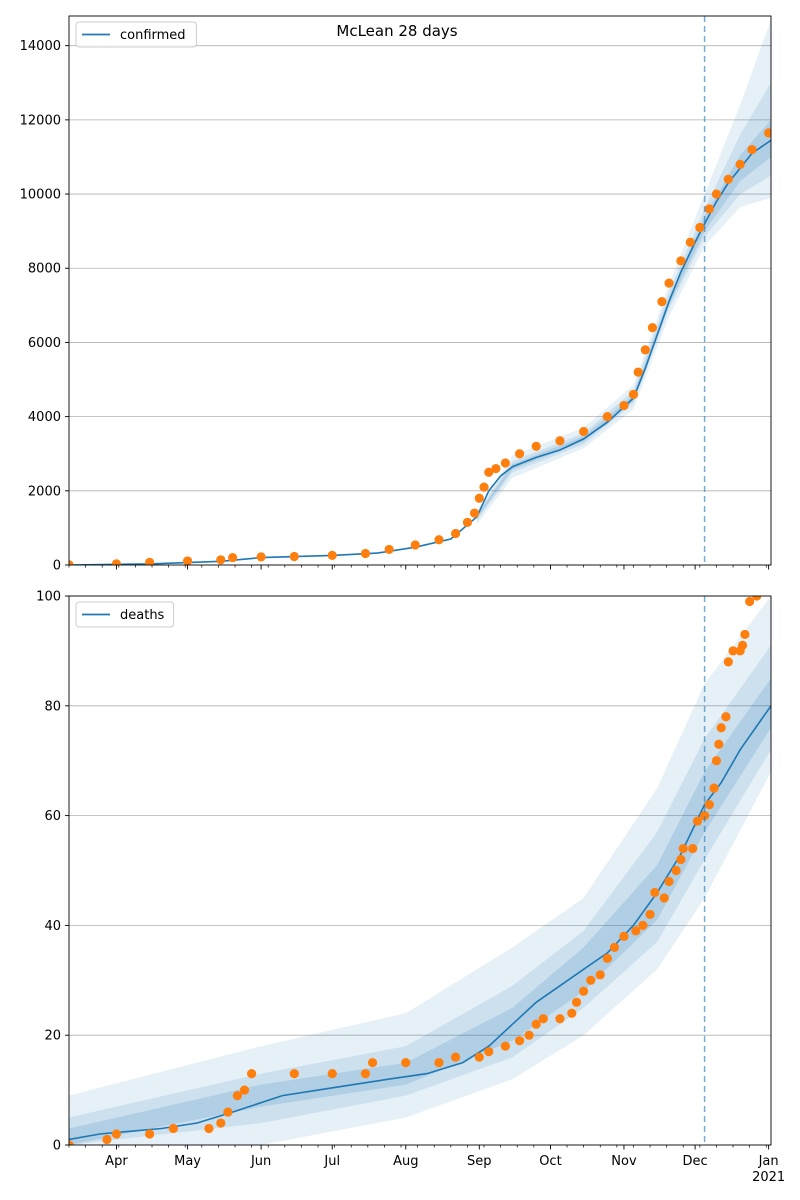 This screenshot has height=1200, width=800. I want to click on x-tick-sublabel: 2021, so click(768, 1177).